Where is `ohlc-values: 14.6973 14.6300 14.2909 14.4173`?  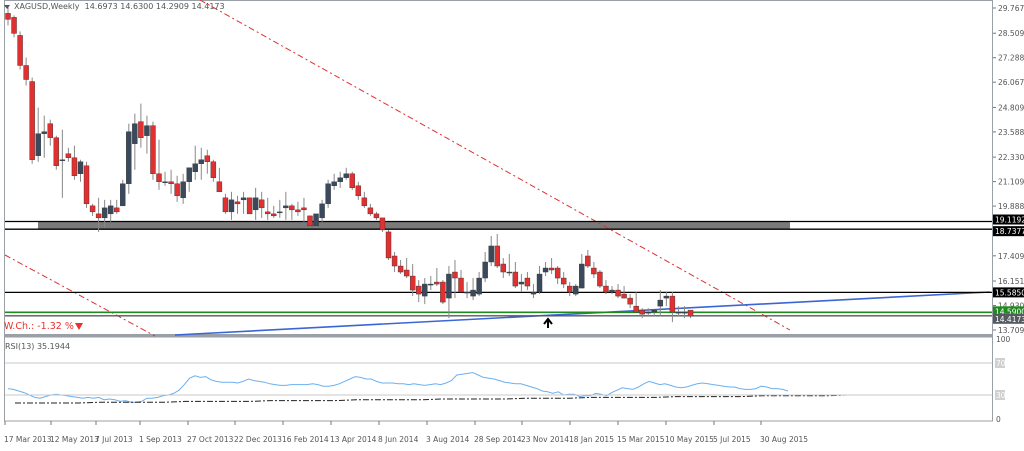
ohlc-values: 14.6973 14.6300 14.2909 14.4173 is located at coordinates (154, 6).